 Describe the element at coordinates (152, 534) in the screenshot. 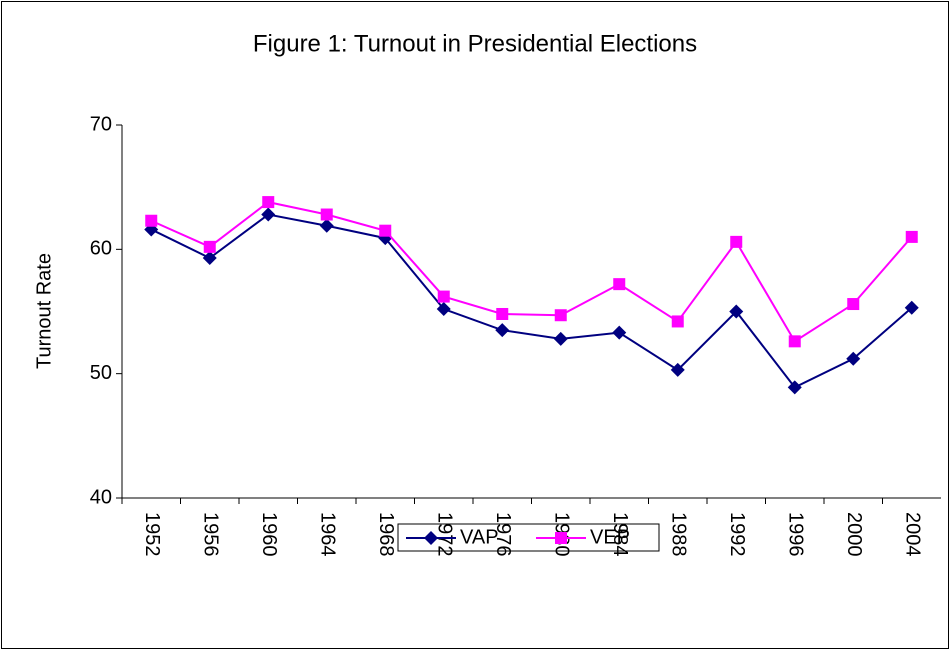

I see `x-tick-label: 1952` at that location.